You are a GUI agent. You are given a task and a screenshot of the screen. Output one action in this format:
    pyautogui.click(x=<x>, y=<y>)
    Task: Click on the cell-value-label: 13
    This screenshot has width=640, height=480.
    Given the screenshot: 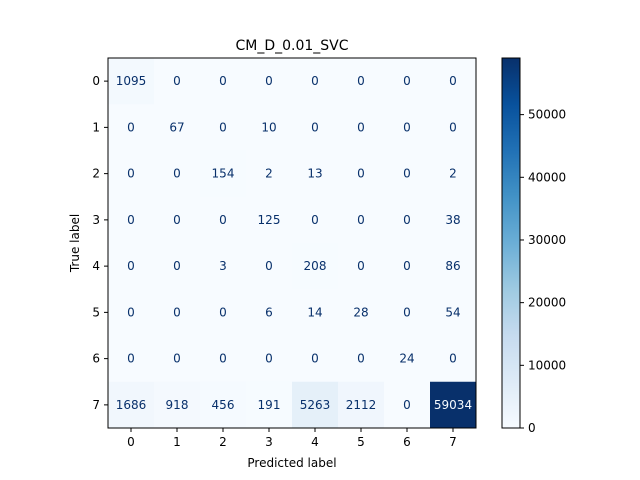 What is the action you would take?
    pyautogui.click(x=314, y=174)
    